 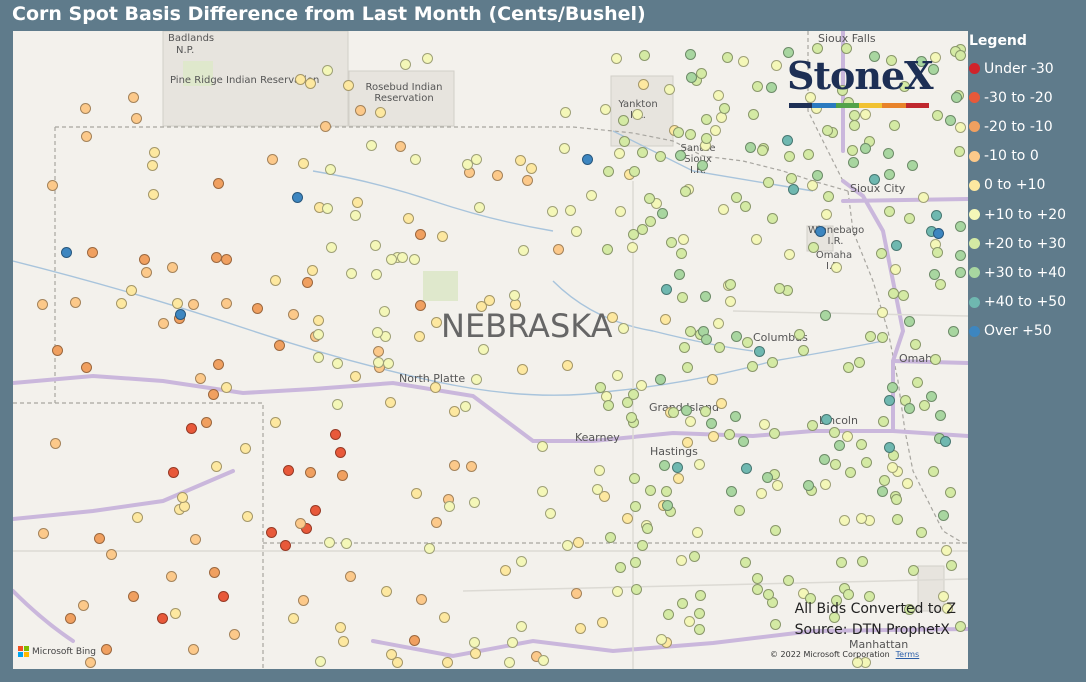 What do you see at coordinates (1017, 272) in the screenshot?
I see `legend-item: +30 to +40` at bounding box center [1017, 272].